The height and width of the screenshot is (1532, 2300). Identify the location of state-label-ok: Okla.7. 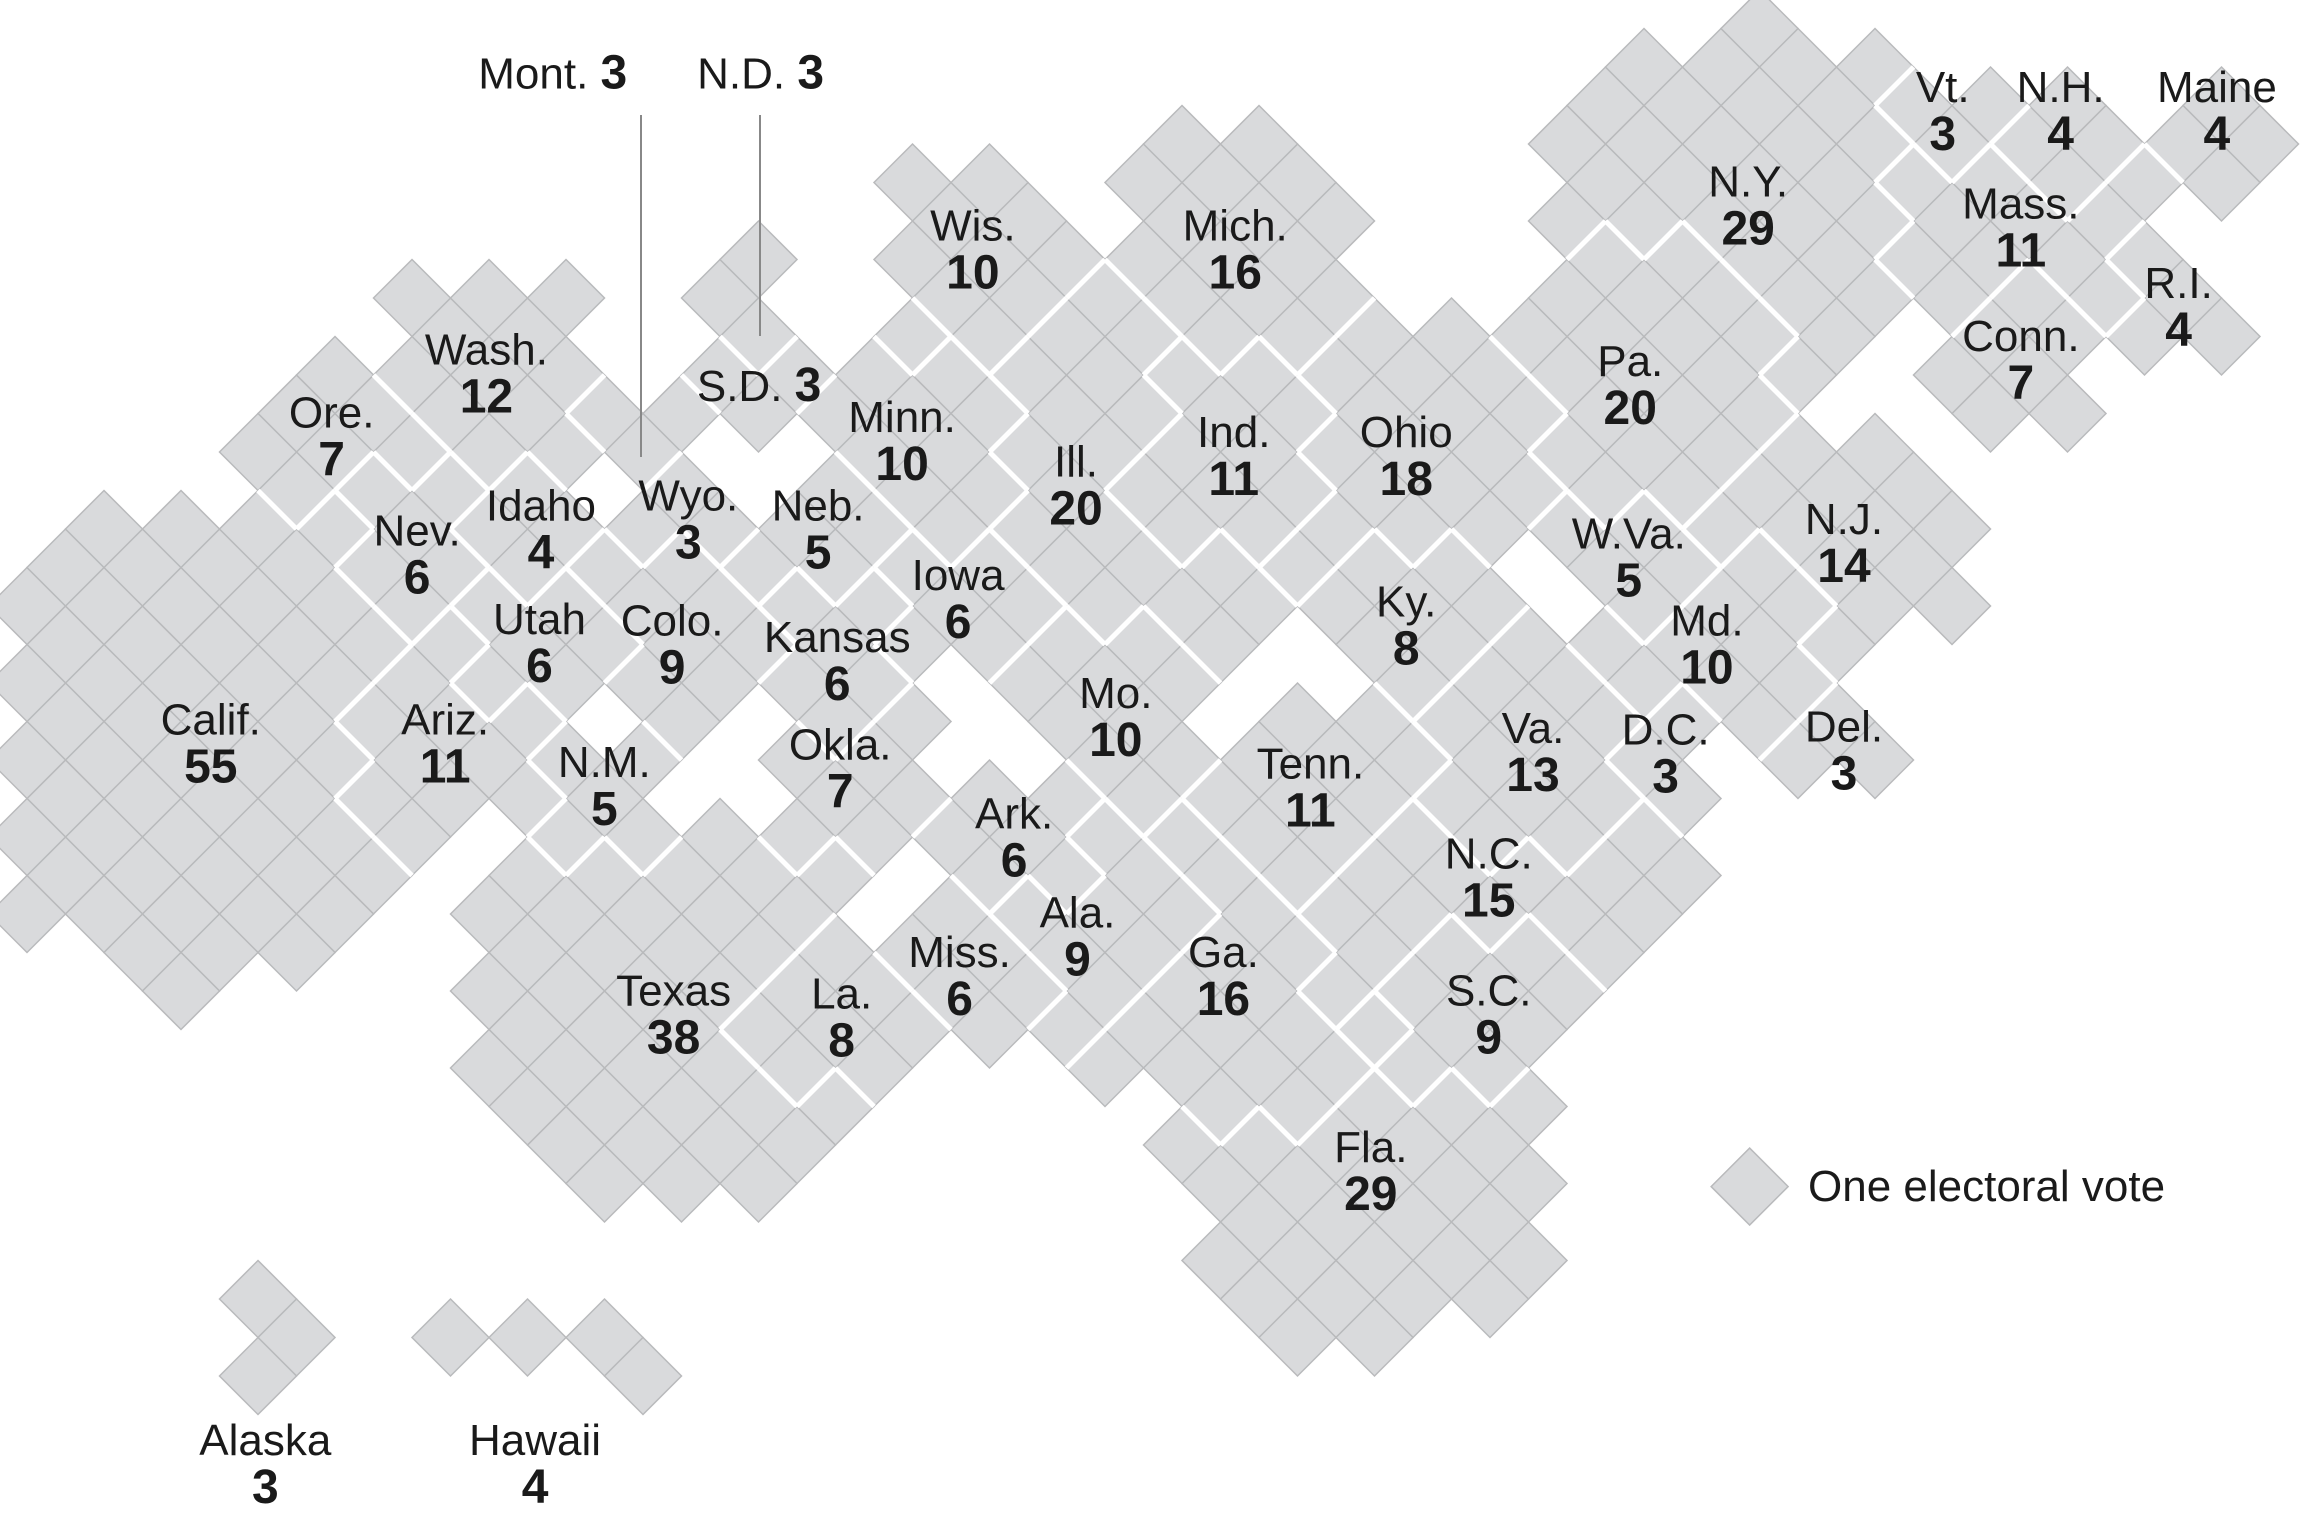
(840, 769).